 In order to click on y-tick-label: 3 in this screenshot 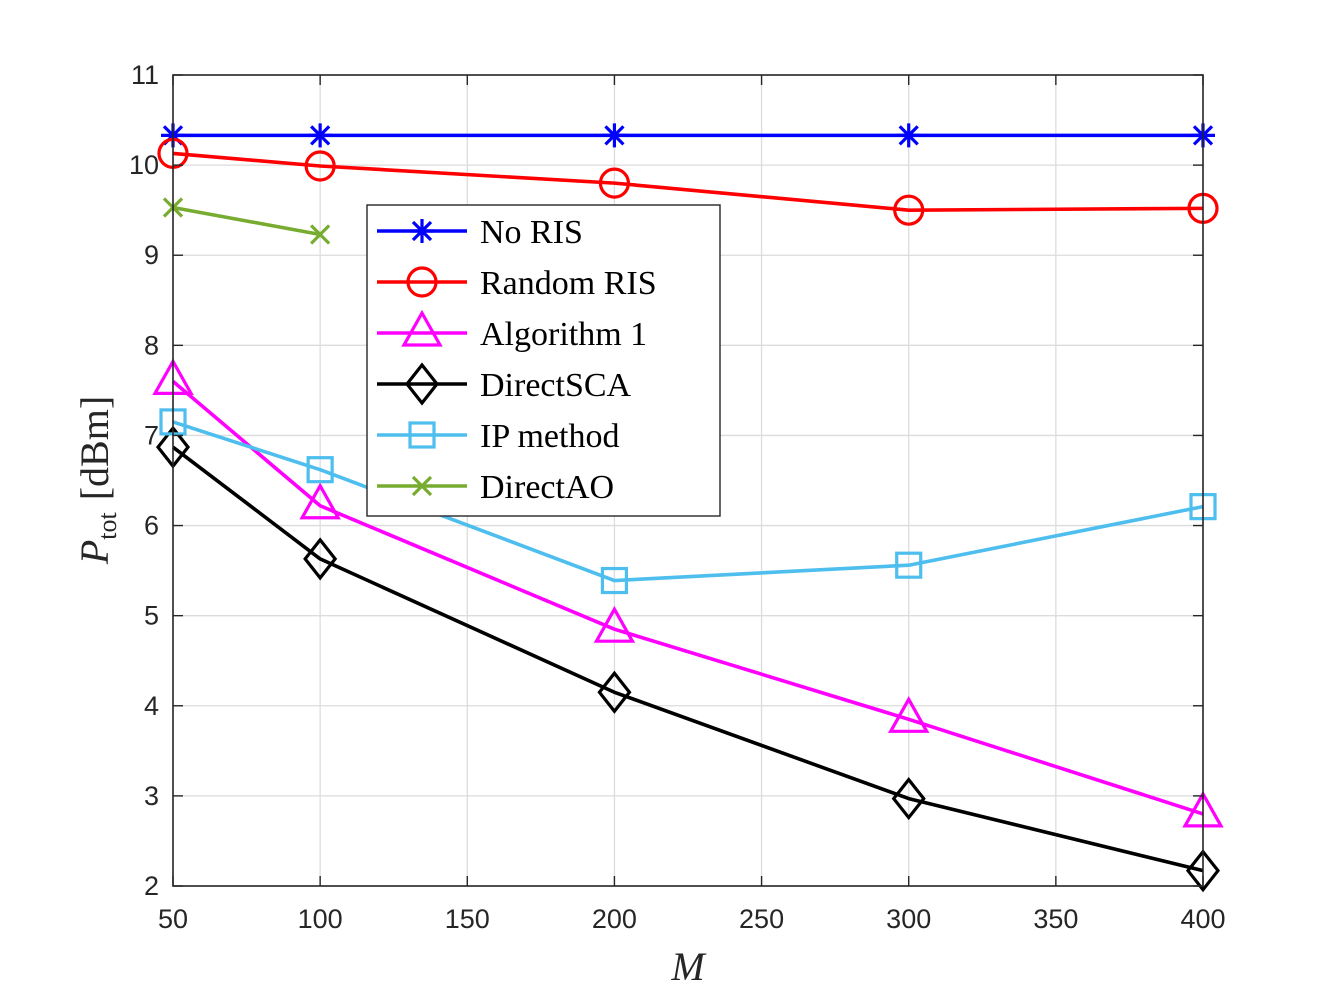, I will do `click(151, 796)`.